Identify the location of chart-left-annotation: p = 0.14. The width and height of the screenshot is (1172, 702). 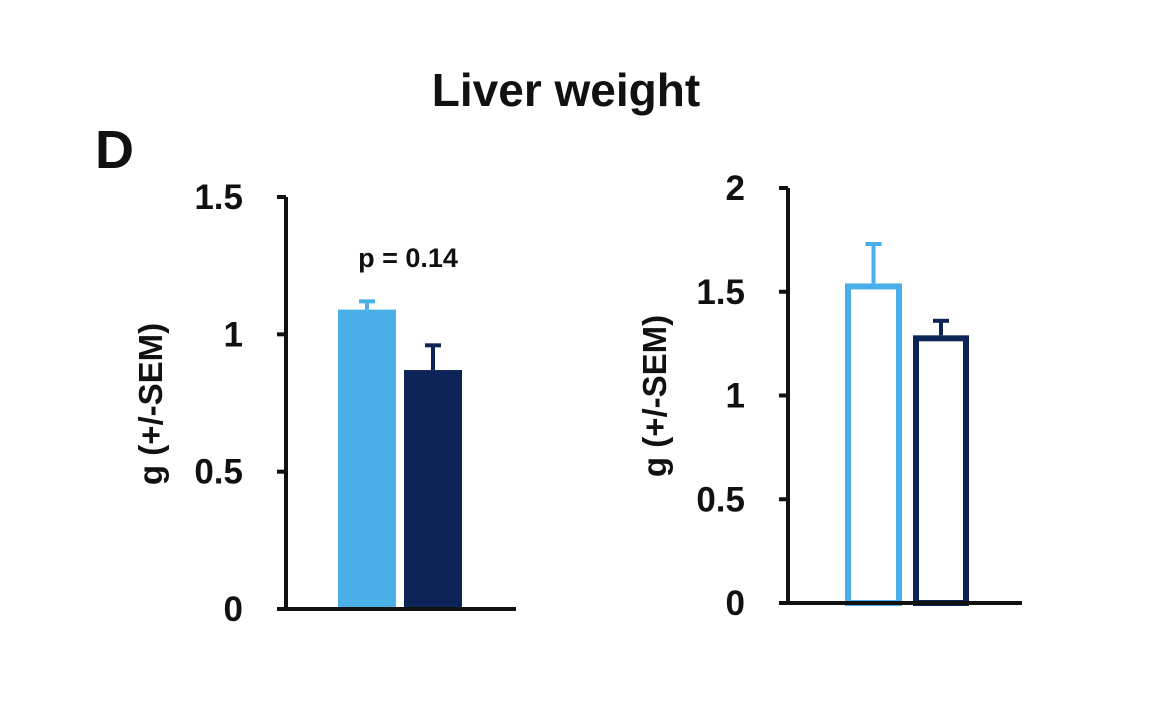
(408, 258).